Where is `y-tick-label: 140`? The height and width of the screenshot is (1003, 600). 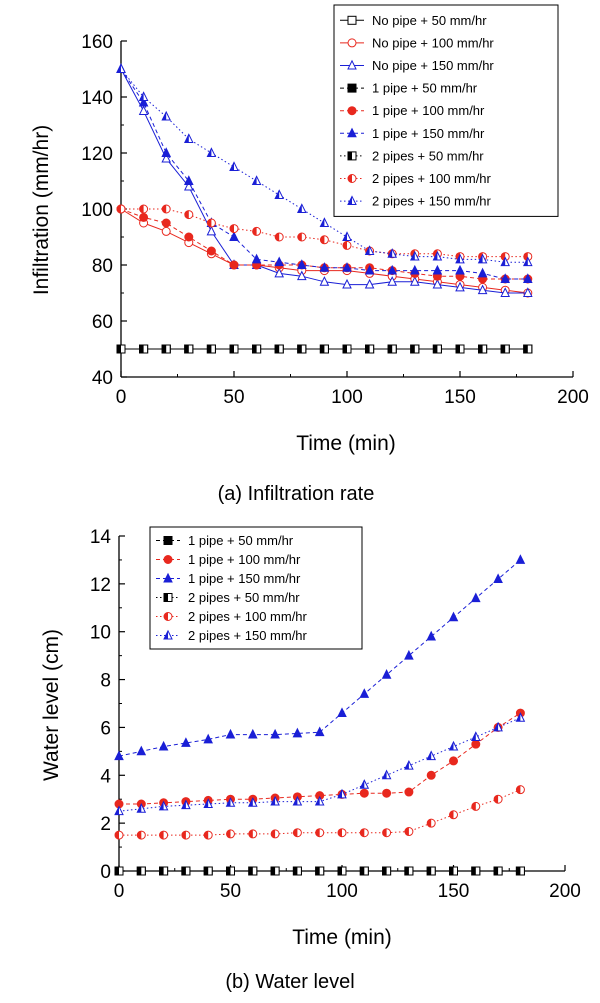
y-tick-label: 140 is located at coordinates (97, 98).